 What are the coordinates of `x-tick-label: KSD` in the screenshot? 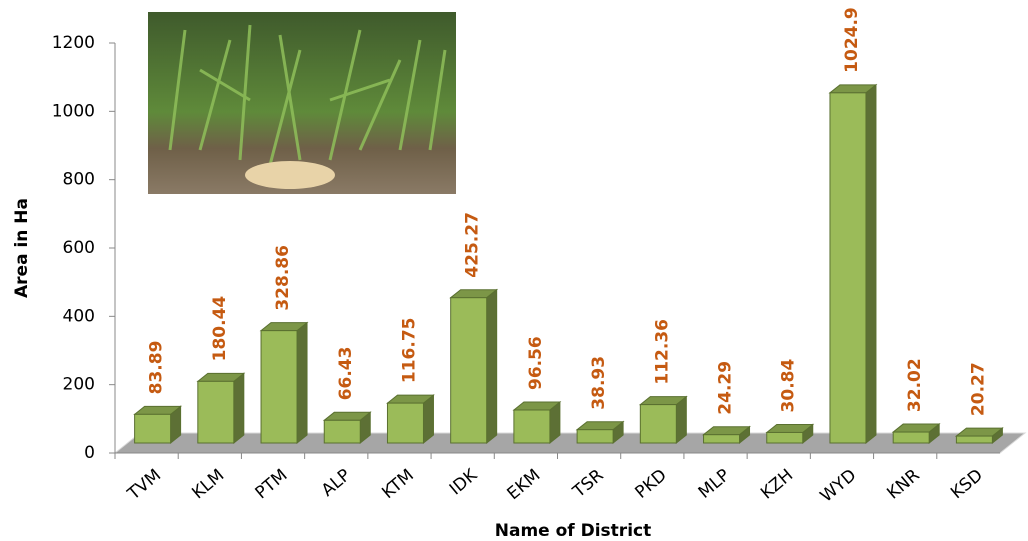 It's located at (967, 484).